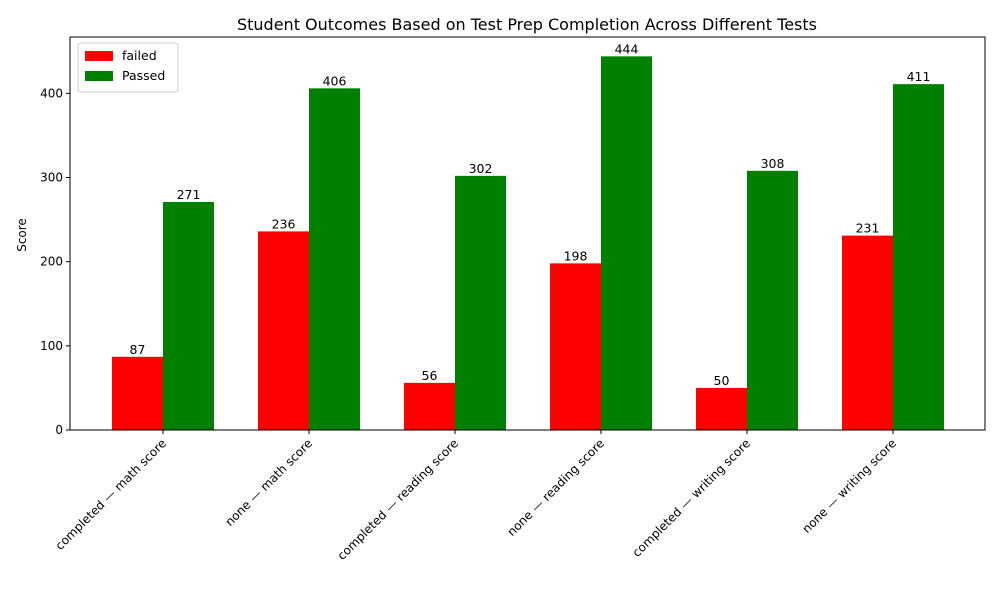 This screenshot has width=1000, height=600. I want to click on legend-label-passed: Passed, so click(143, 75).